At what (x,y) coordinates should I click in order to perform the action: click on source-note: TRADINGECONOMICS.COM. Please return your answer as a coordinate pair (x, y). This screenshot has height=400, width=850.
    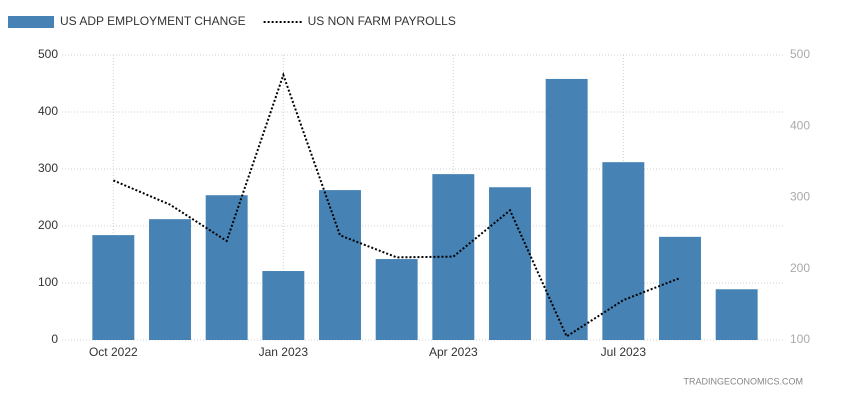
    Looking at the image, I should click on (743, 381).